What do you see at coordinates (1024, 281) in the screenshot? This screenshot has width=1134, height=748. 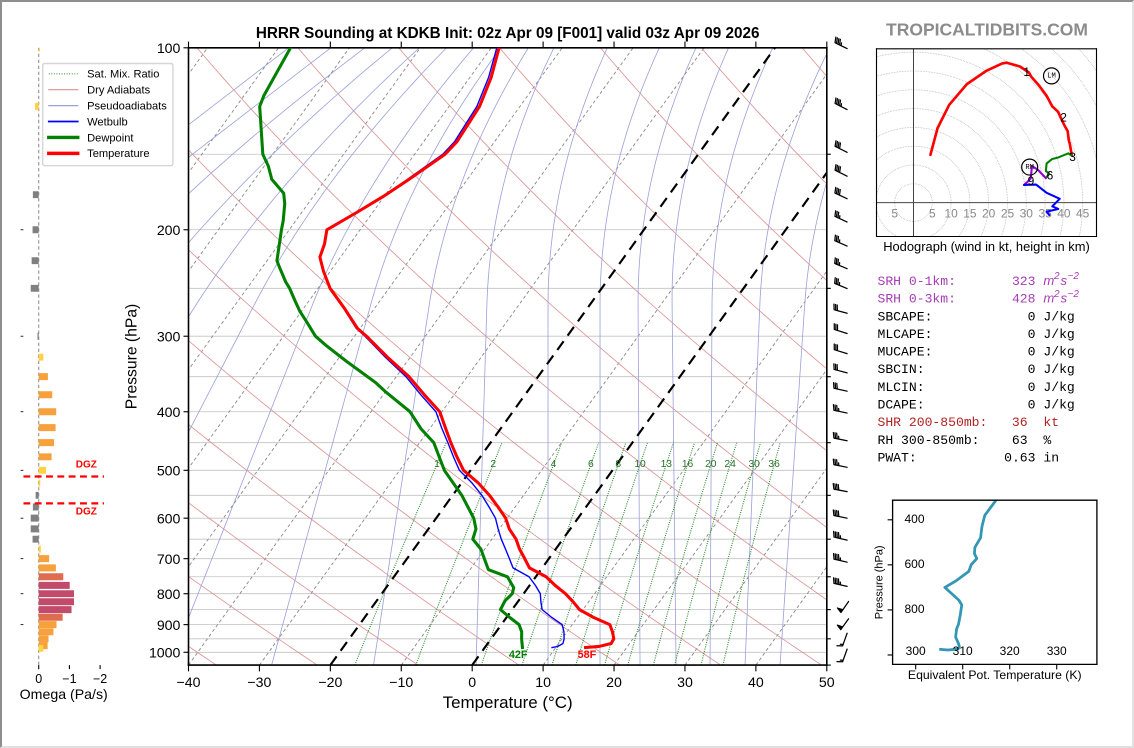 I see `svg-text: 323` at bounding box center [1024, 281].